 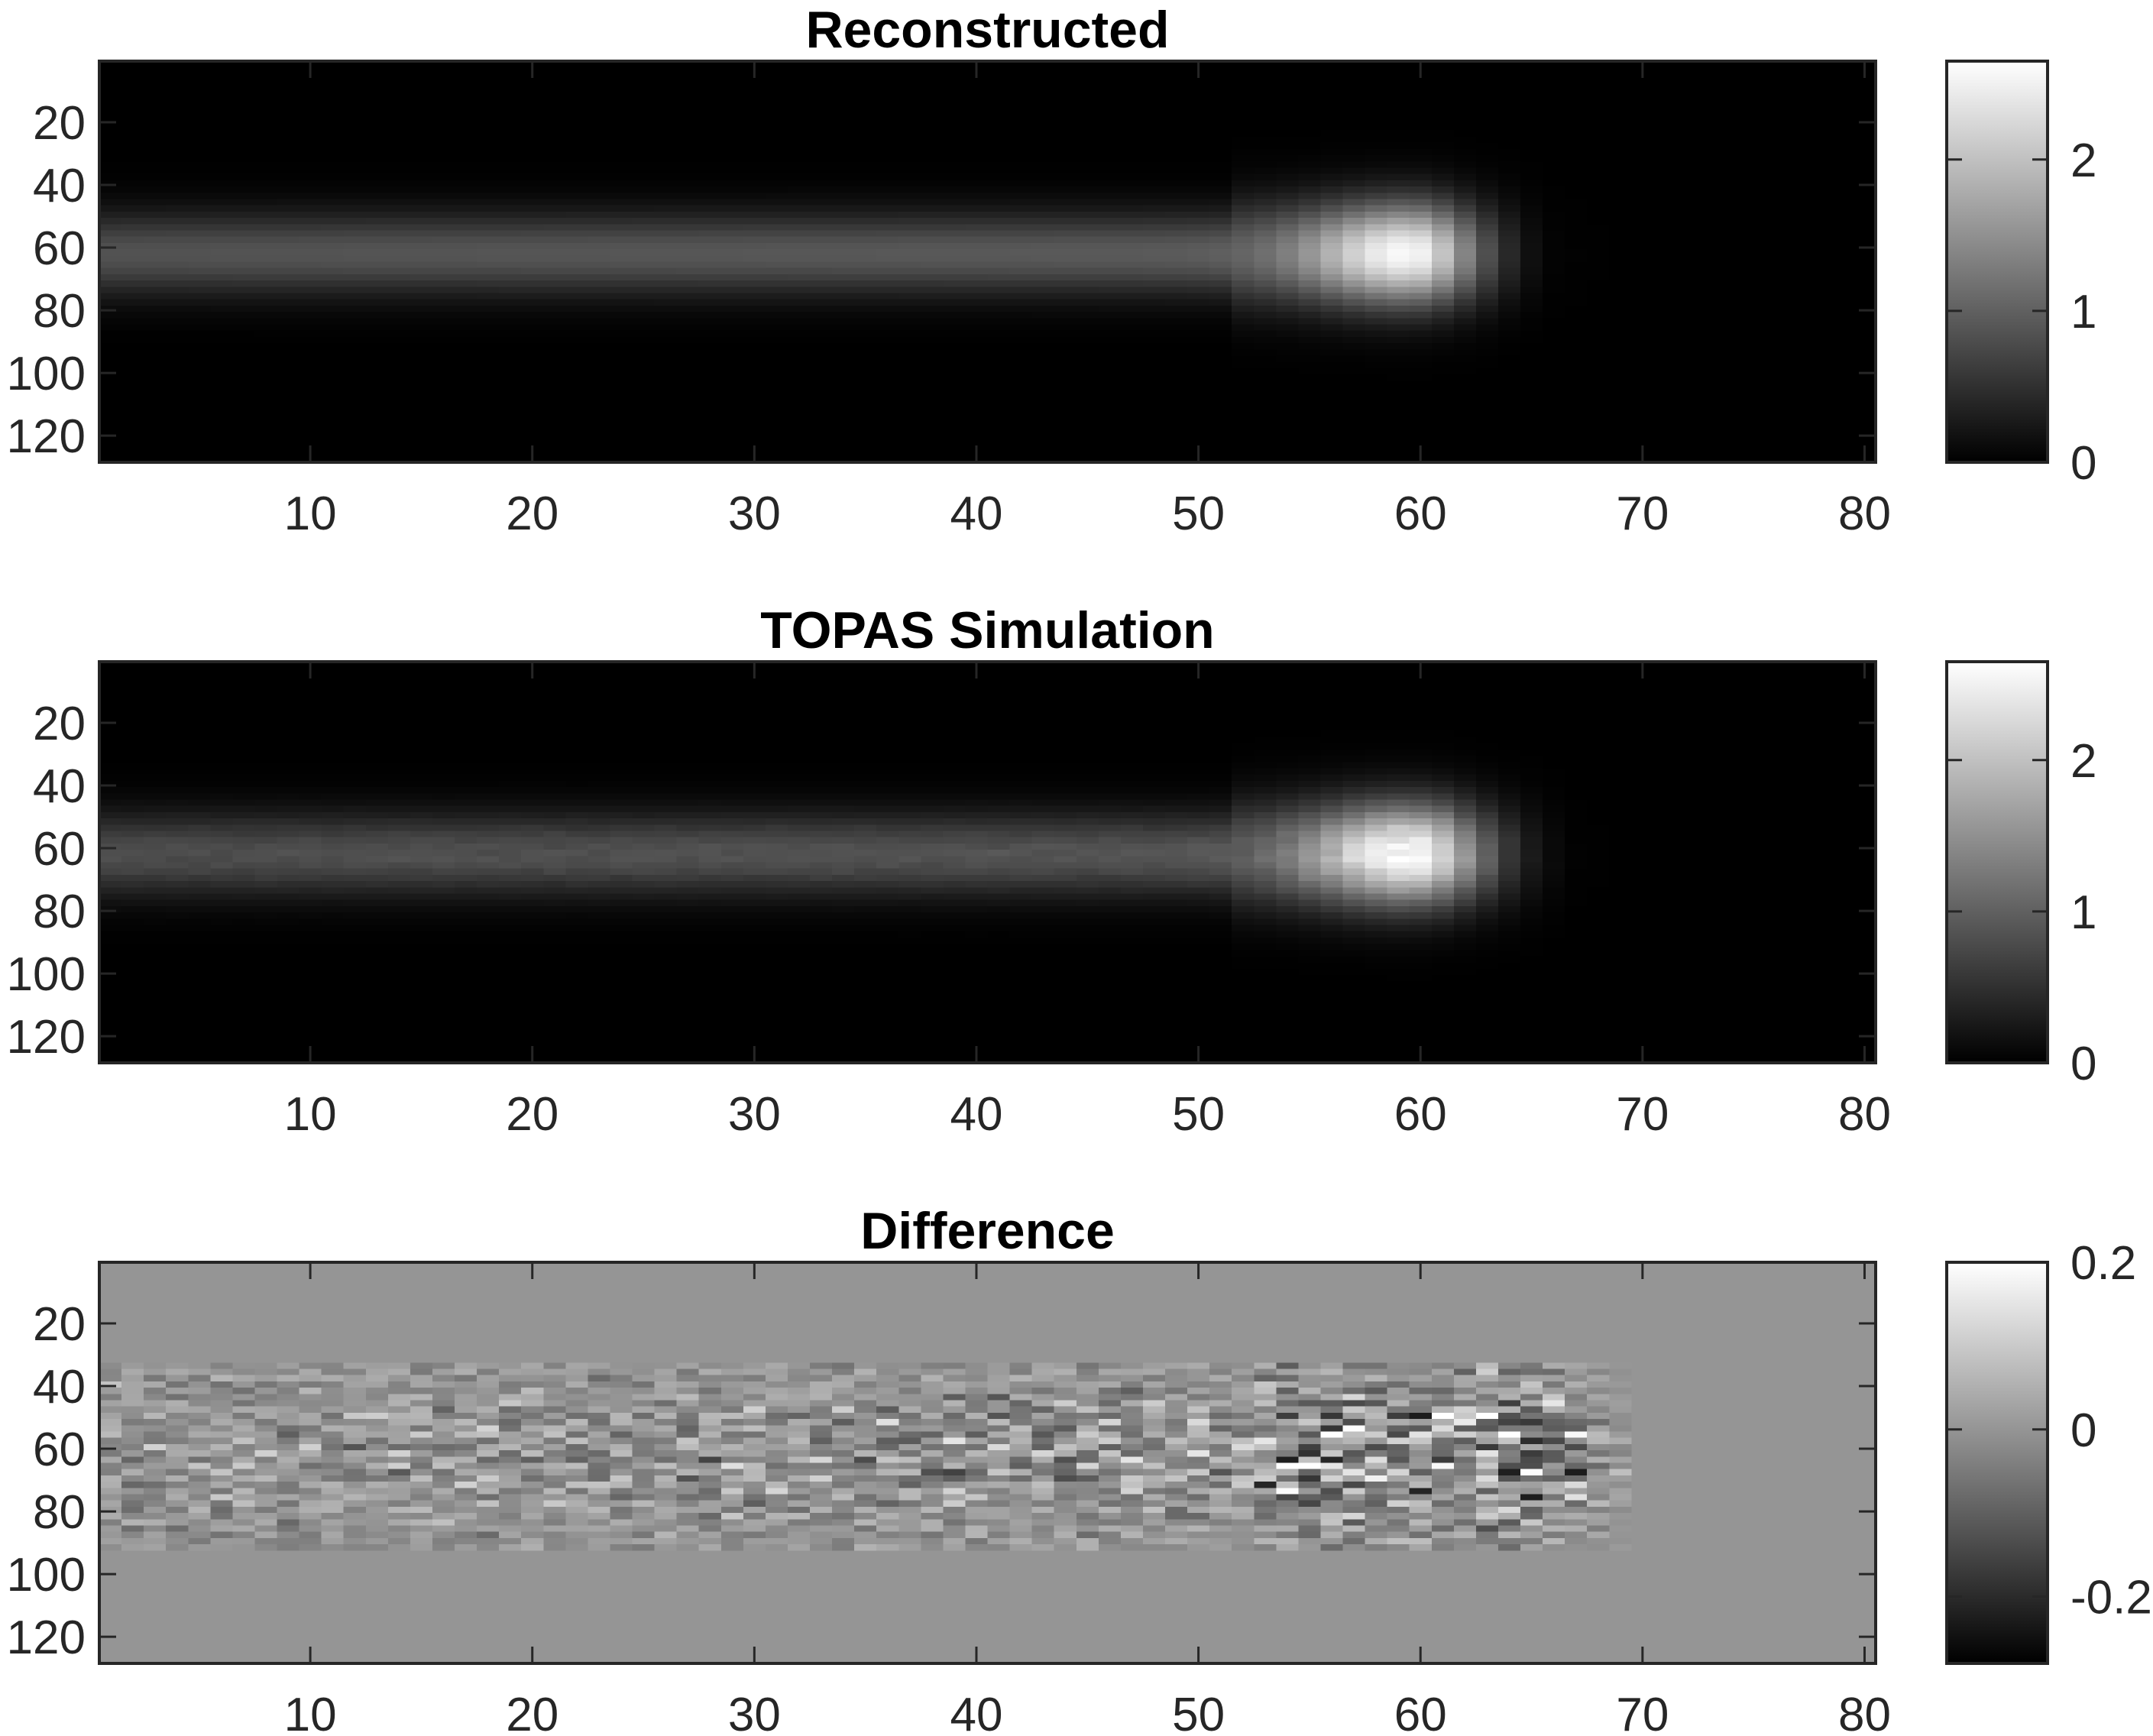 What do you see at coordinates (2111, 1598) in the screenshot?
I see `colorbar-tick-label: -0.2` at bounding box center [2111, 1598].